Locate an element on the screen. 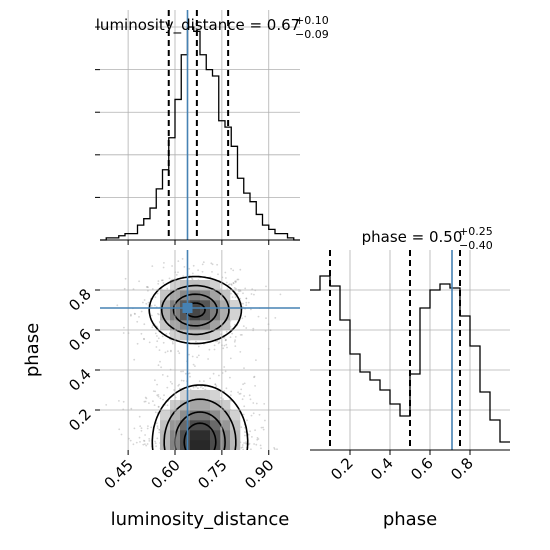 Image resolution: width=550 pixels, height=550 pixels. 2d-grid is located at coordinates (200, 350).